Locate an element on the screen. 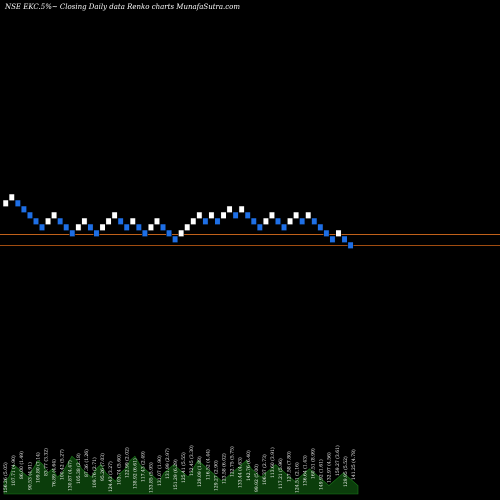 The width and height of the screenshot is (500, 500). volume-label: 103.74 (5.60) is located at coordinates (118, 469).